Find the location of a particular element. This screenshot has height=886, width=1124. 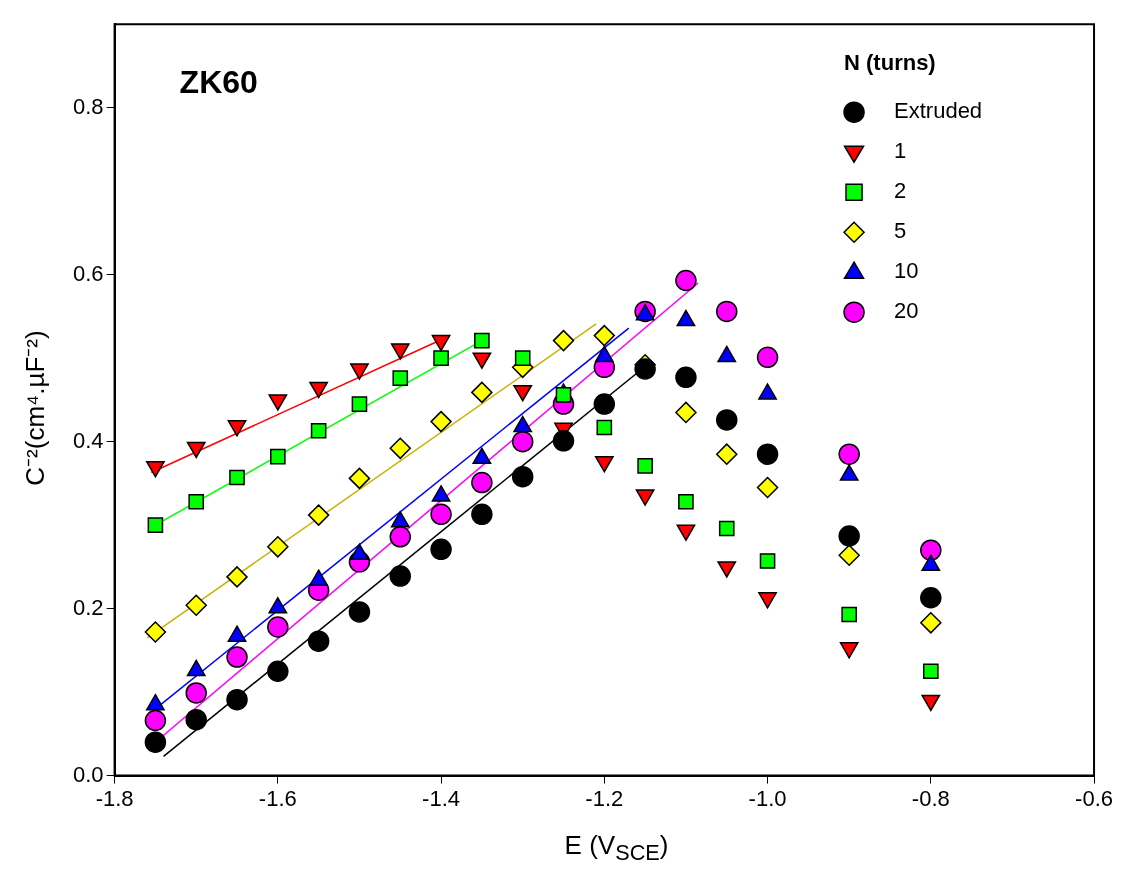

y-tick-label: 0.2 is located at coordinates (88, 607).